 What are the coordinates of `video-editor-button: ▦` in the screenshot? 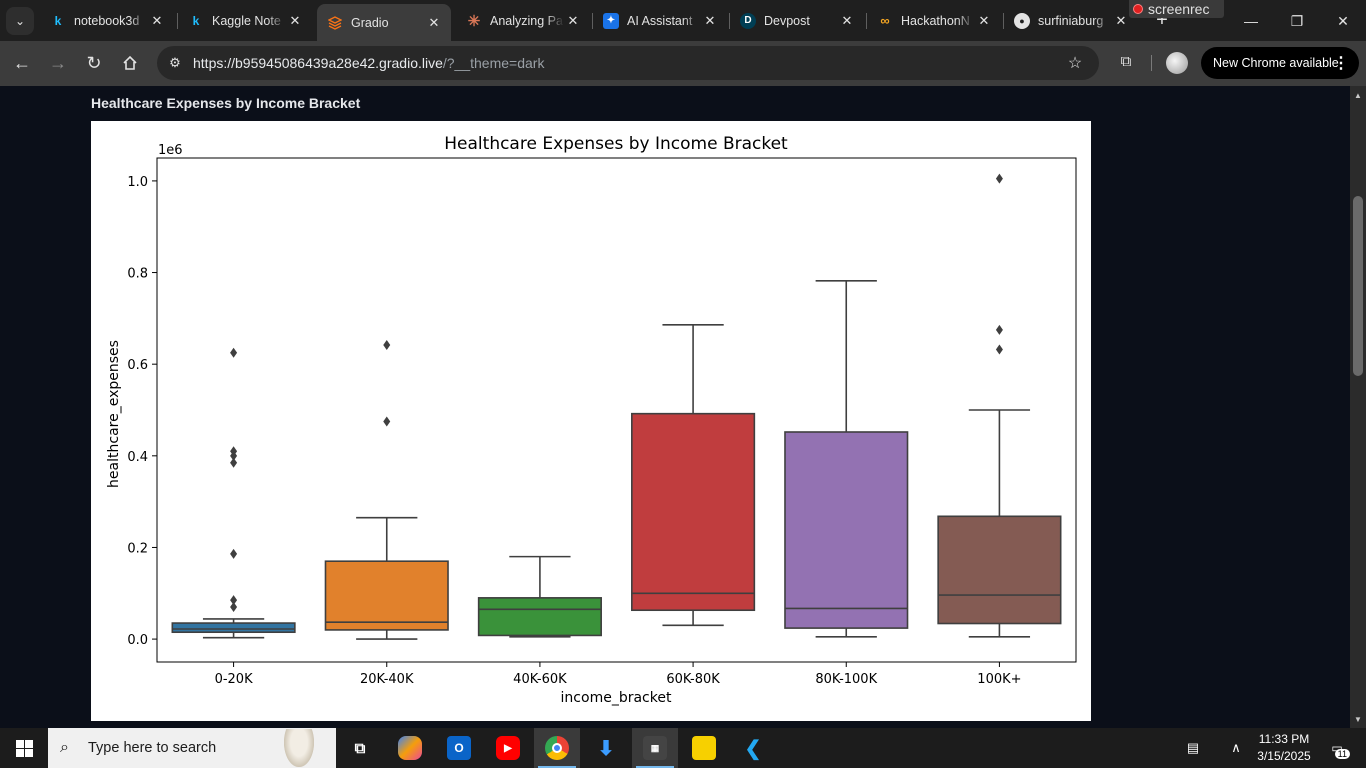 It's located at (655, 748).